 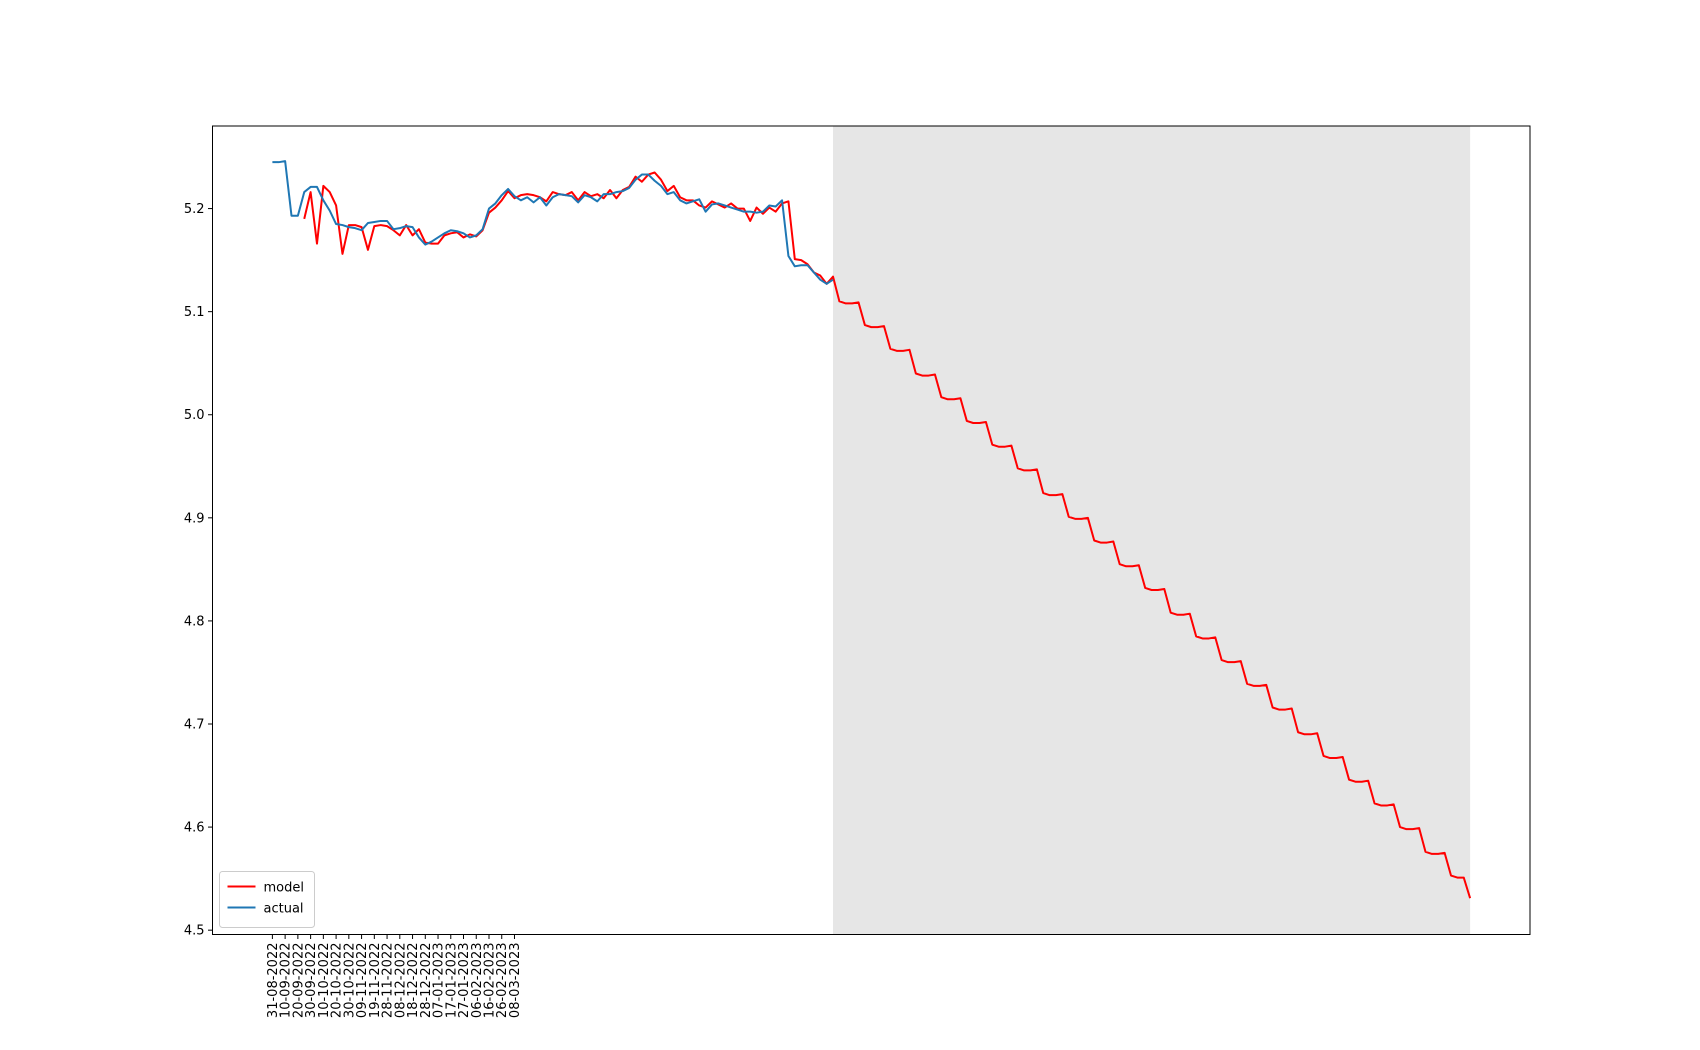 What do you see at coordinates (337, 981) in the screenshot?
I see `x-tick-label: 20-10-2022` at bounding box center [337, 981].